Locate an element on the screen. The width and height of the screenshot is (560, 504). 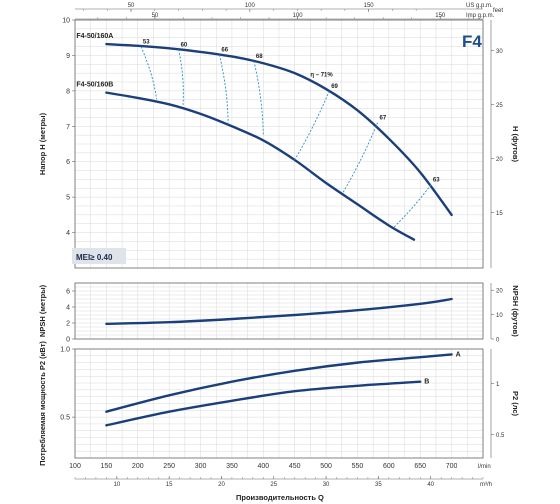
us-gpm-tick-label: 100 is located at coordinates (250, 6).